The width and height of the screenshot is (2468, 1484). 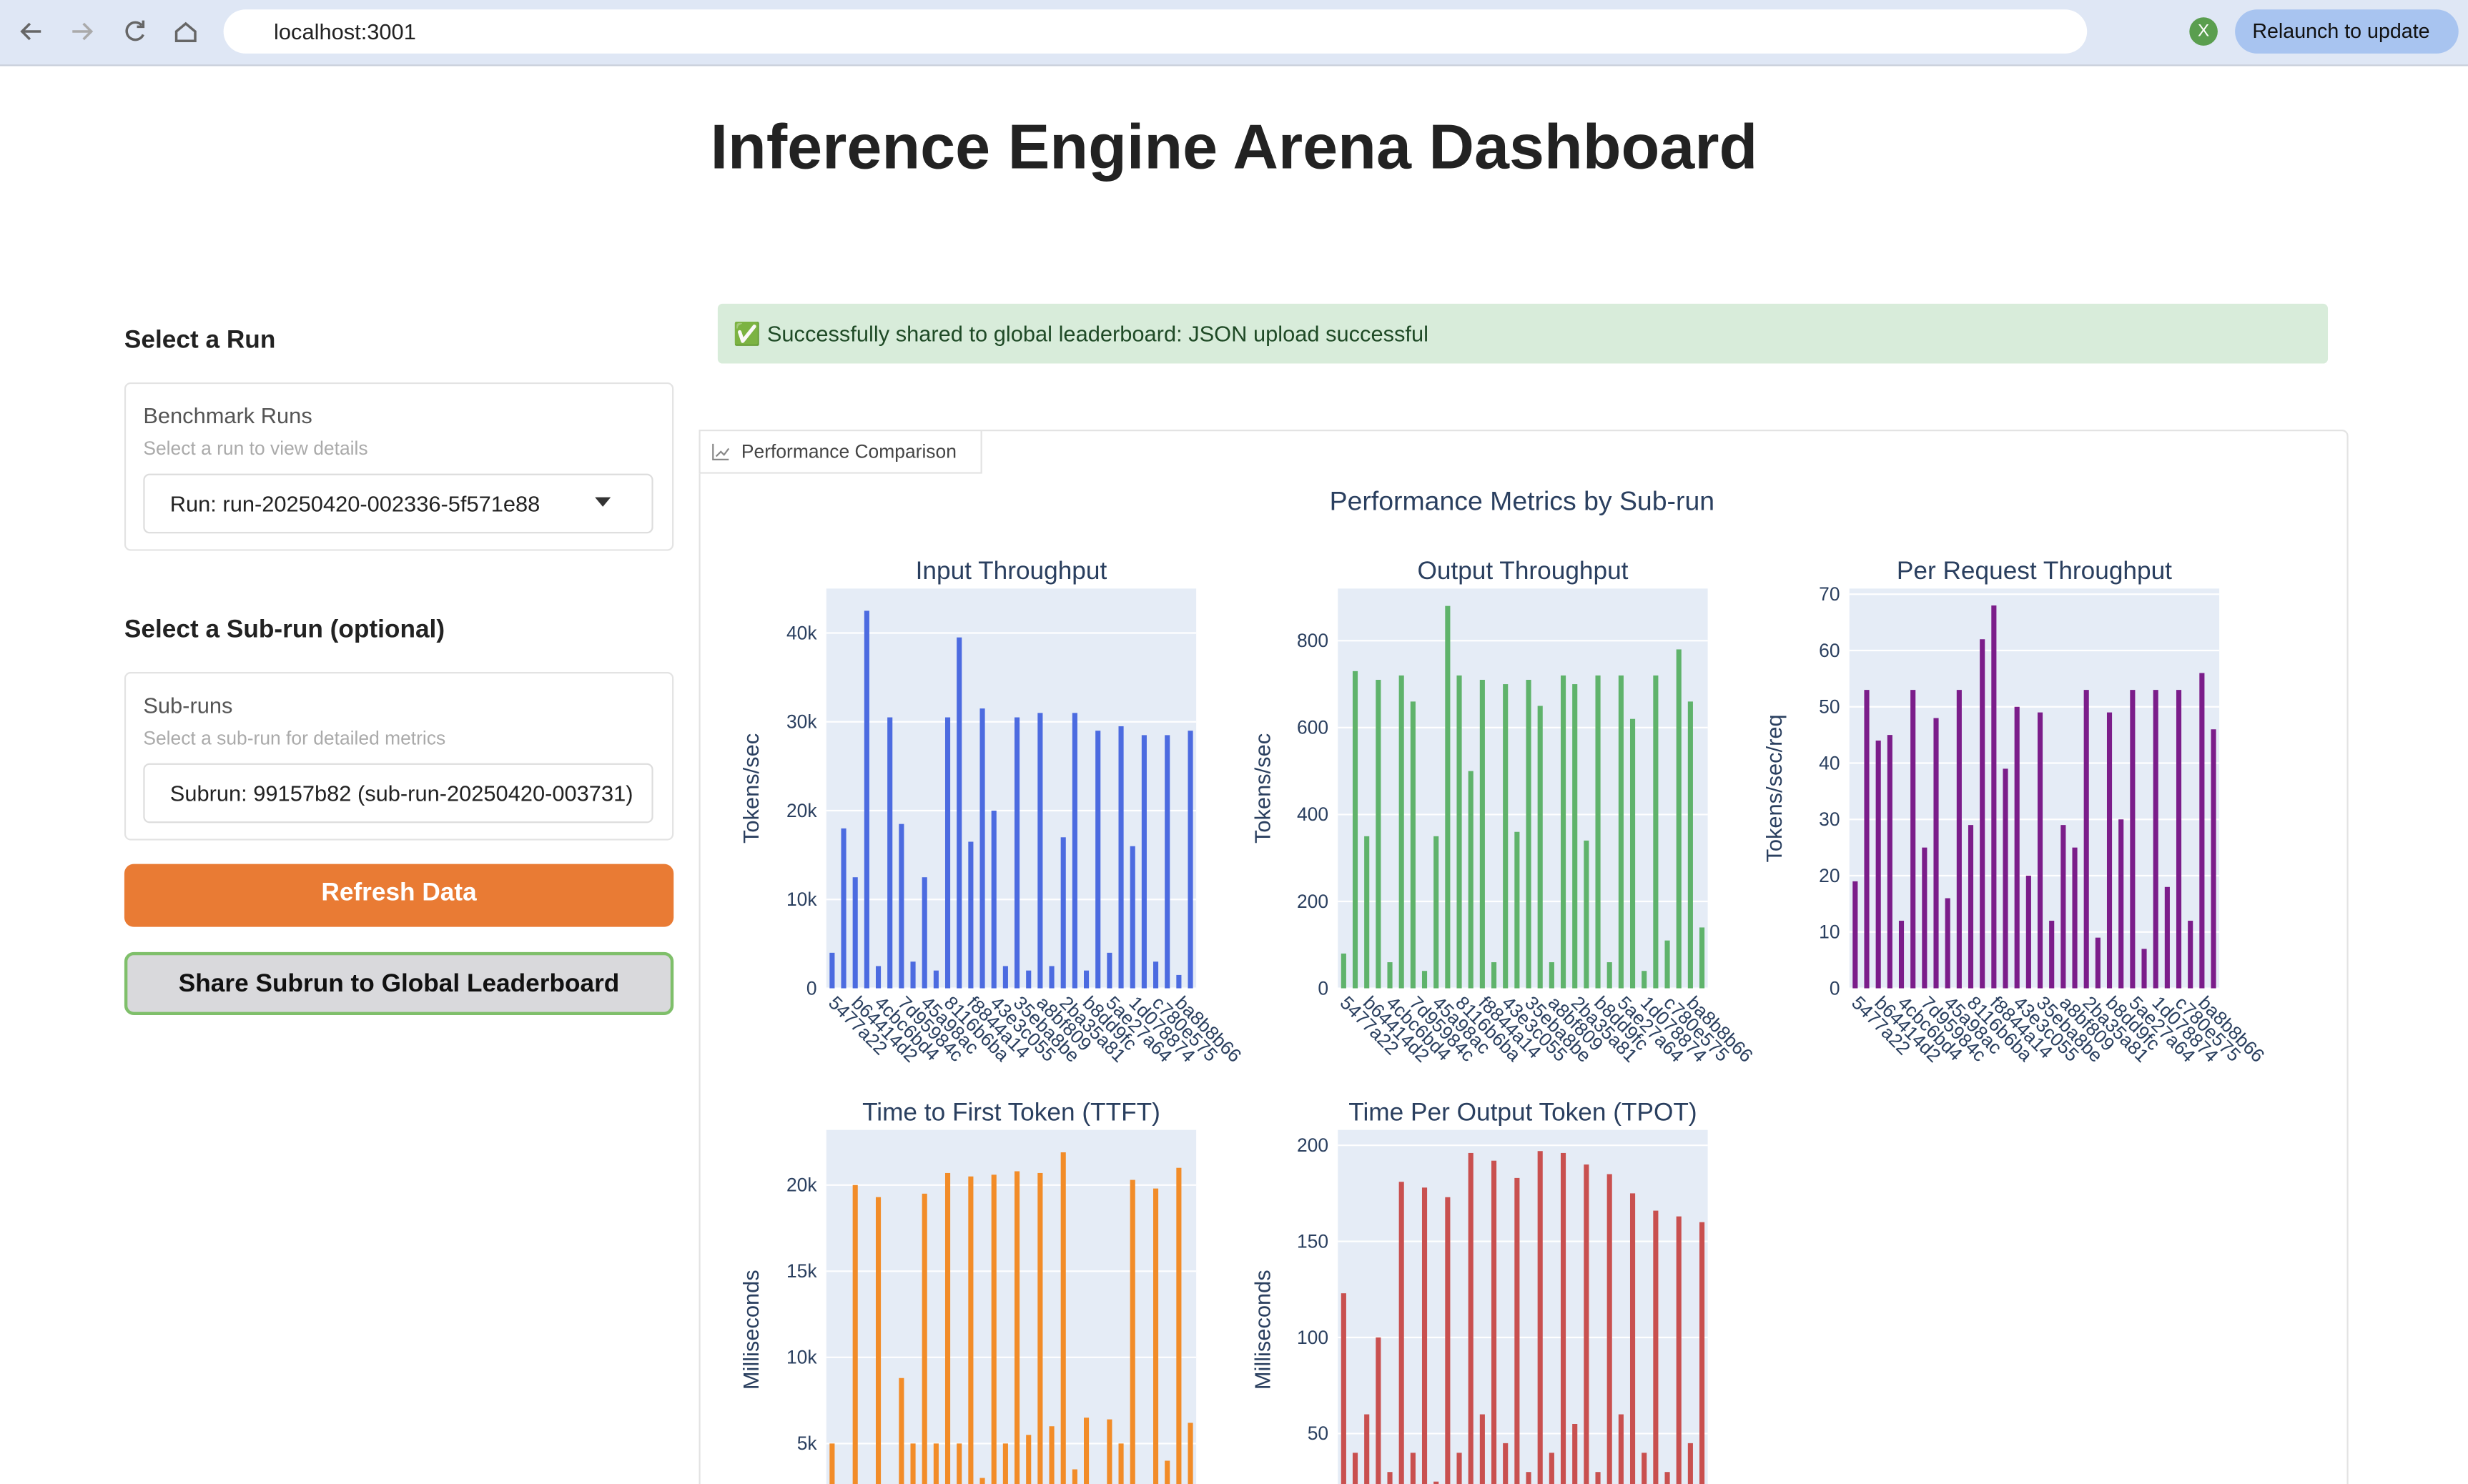 What do you see at coordinates (1835, 988) in the screenshot?
I see `y-tick-label: 0` at bounding box center [1835, 988].